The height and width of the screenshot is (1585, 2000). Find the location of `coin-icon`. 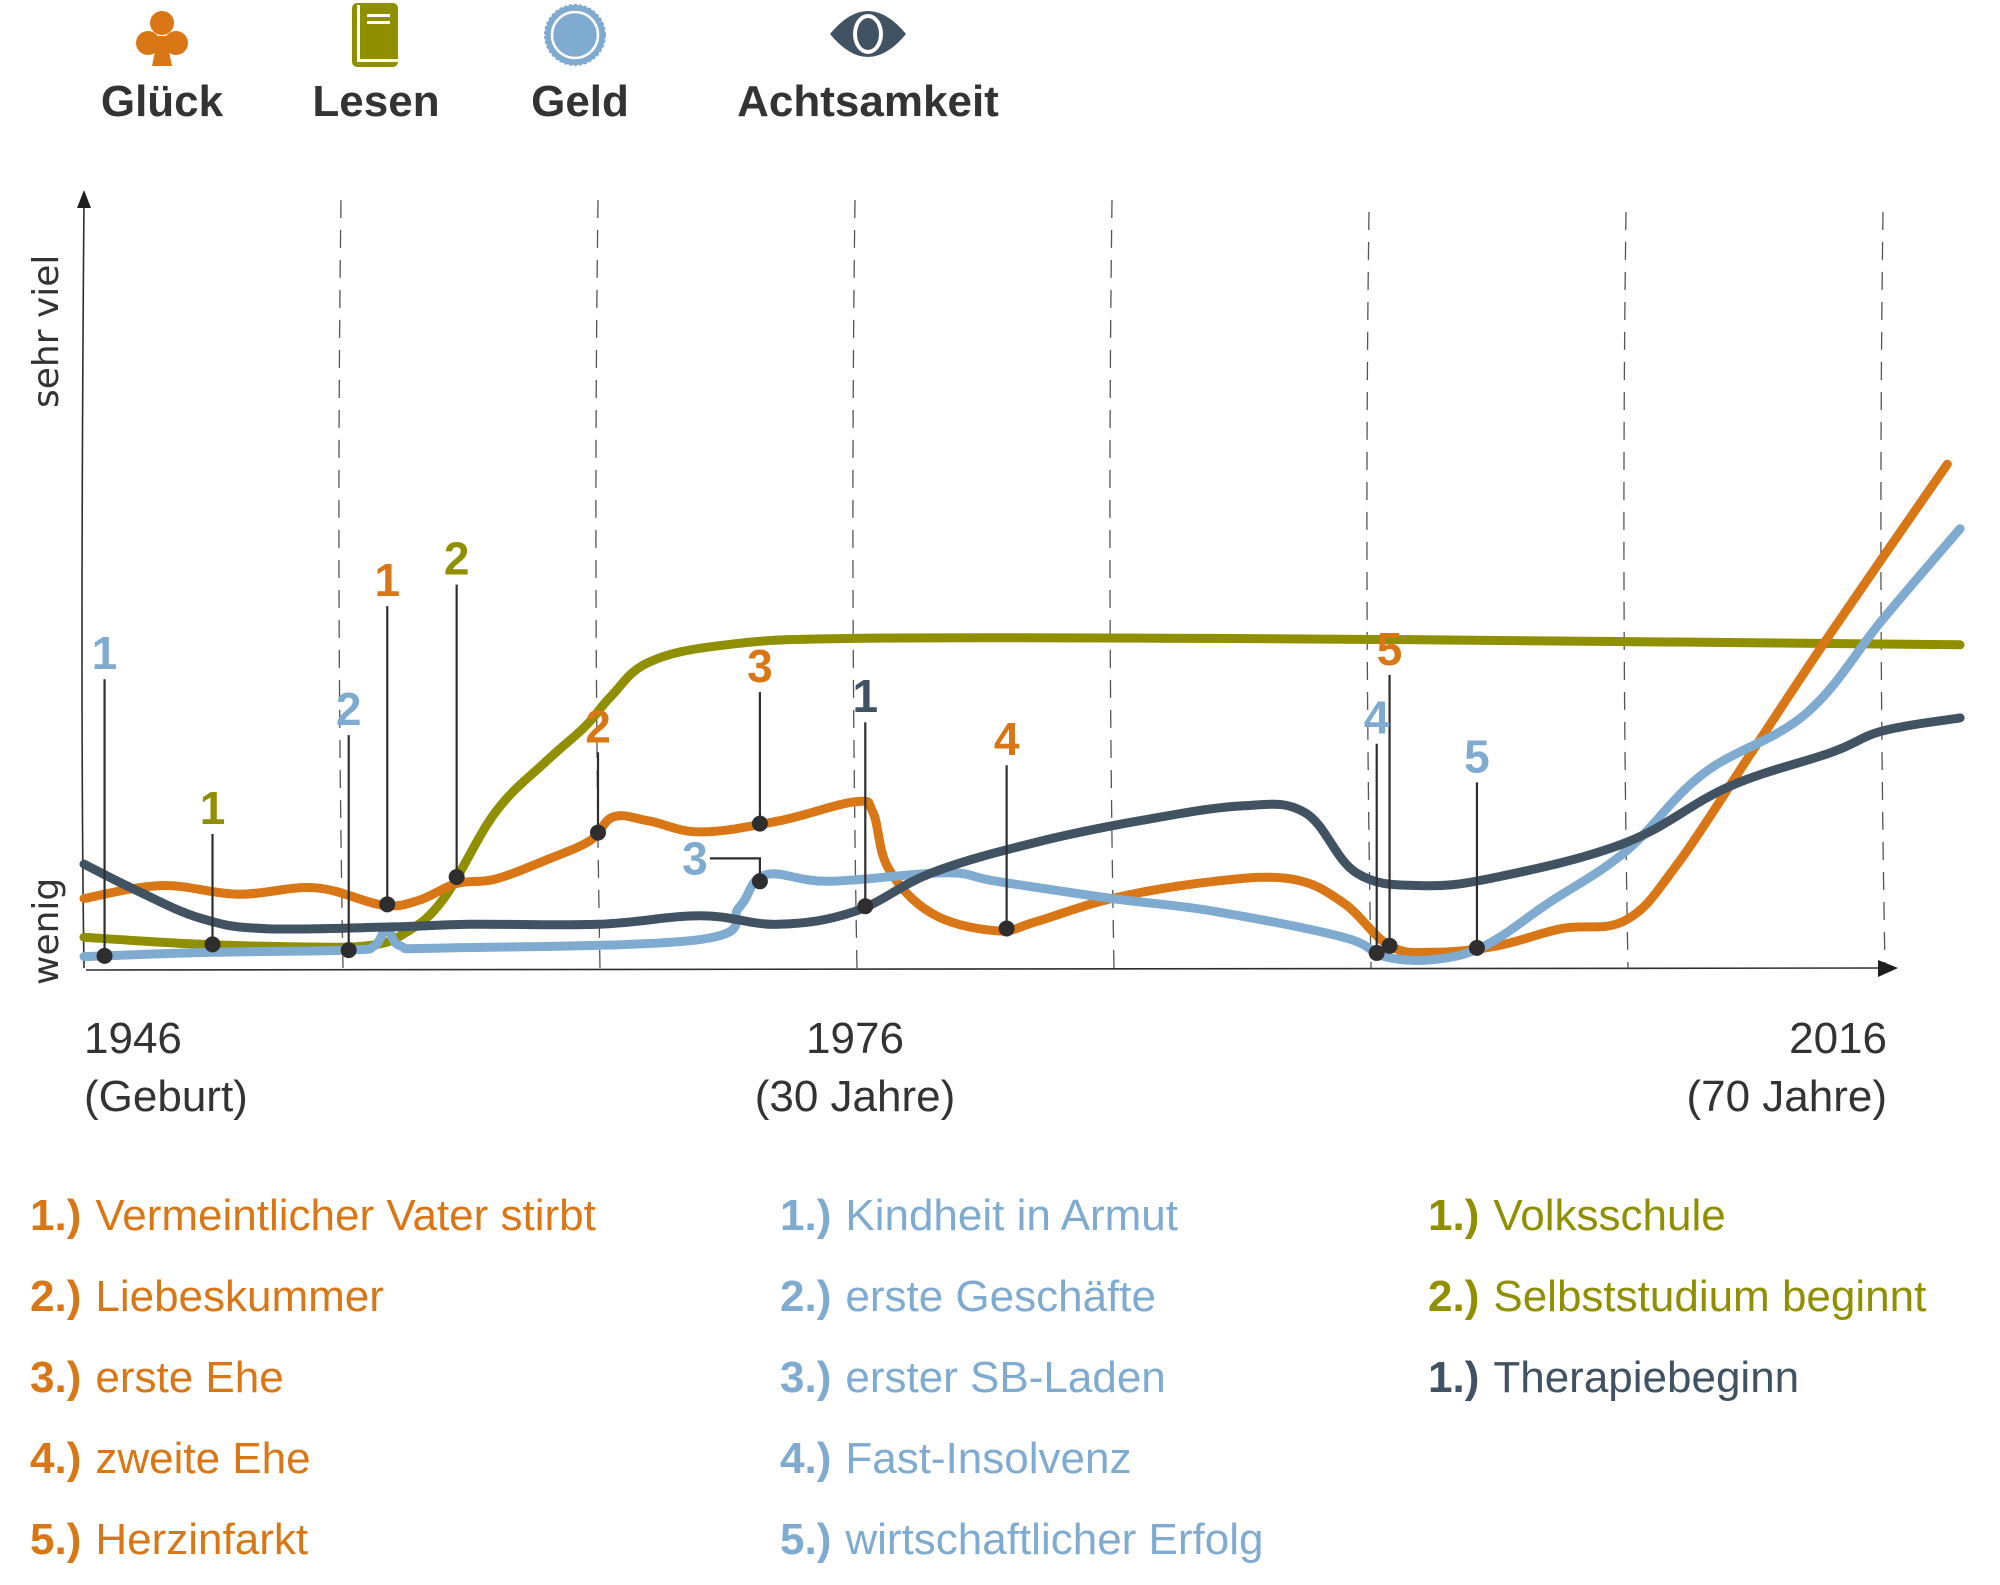

coin-icon is located at coordinates (575, 35).